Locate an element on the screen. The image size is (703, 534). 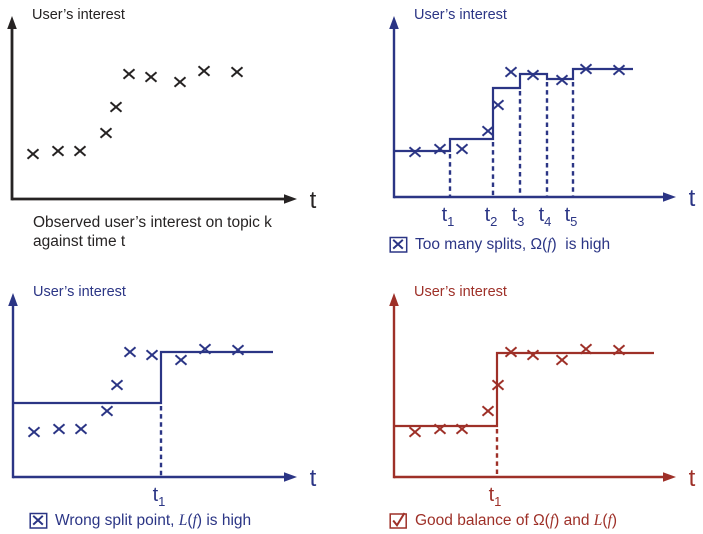
caption-text: Too many splits, Ω(f) is high is located at coordinates (513, 244).